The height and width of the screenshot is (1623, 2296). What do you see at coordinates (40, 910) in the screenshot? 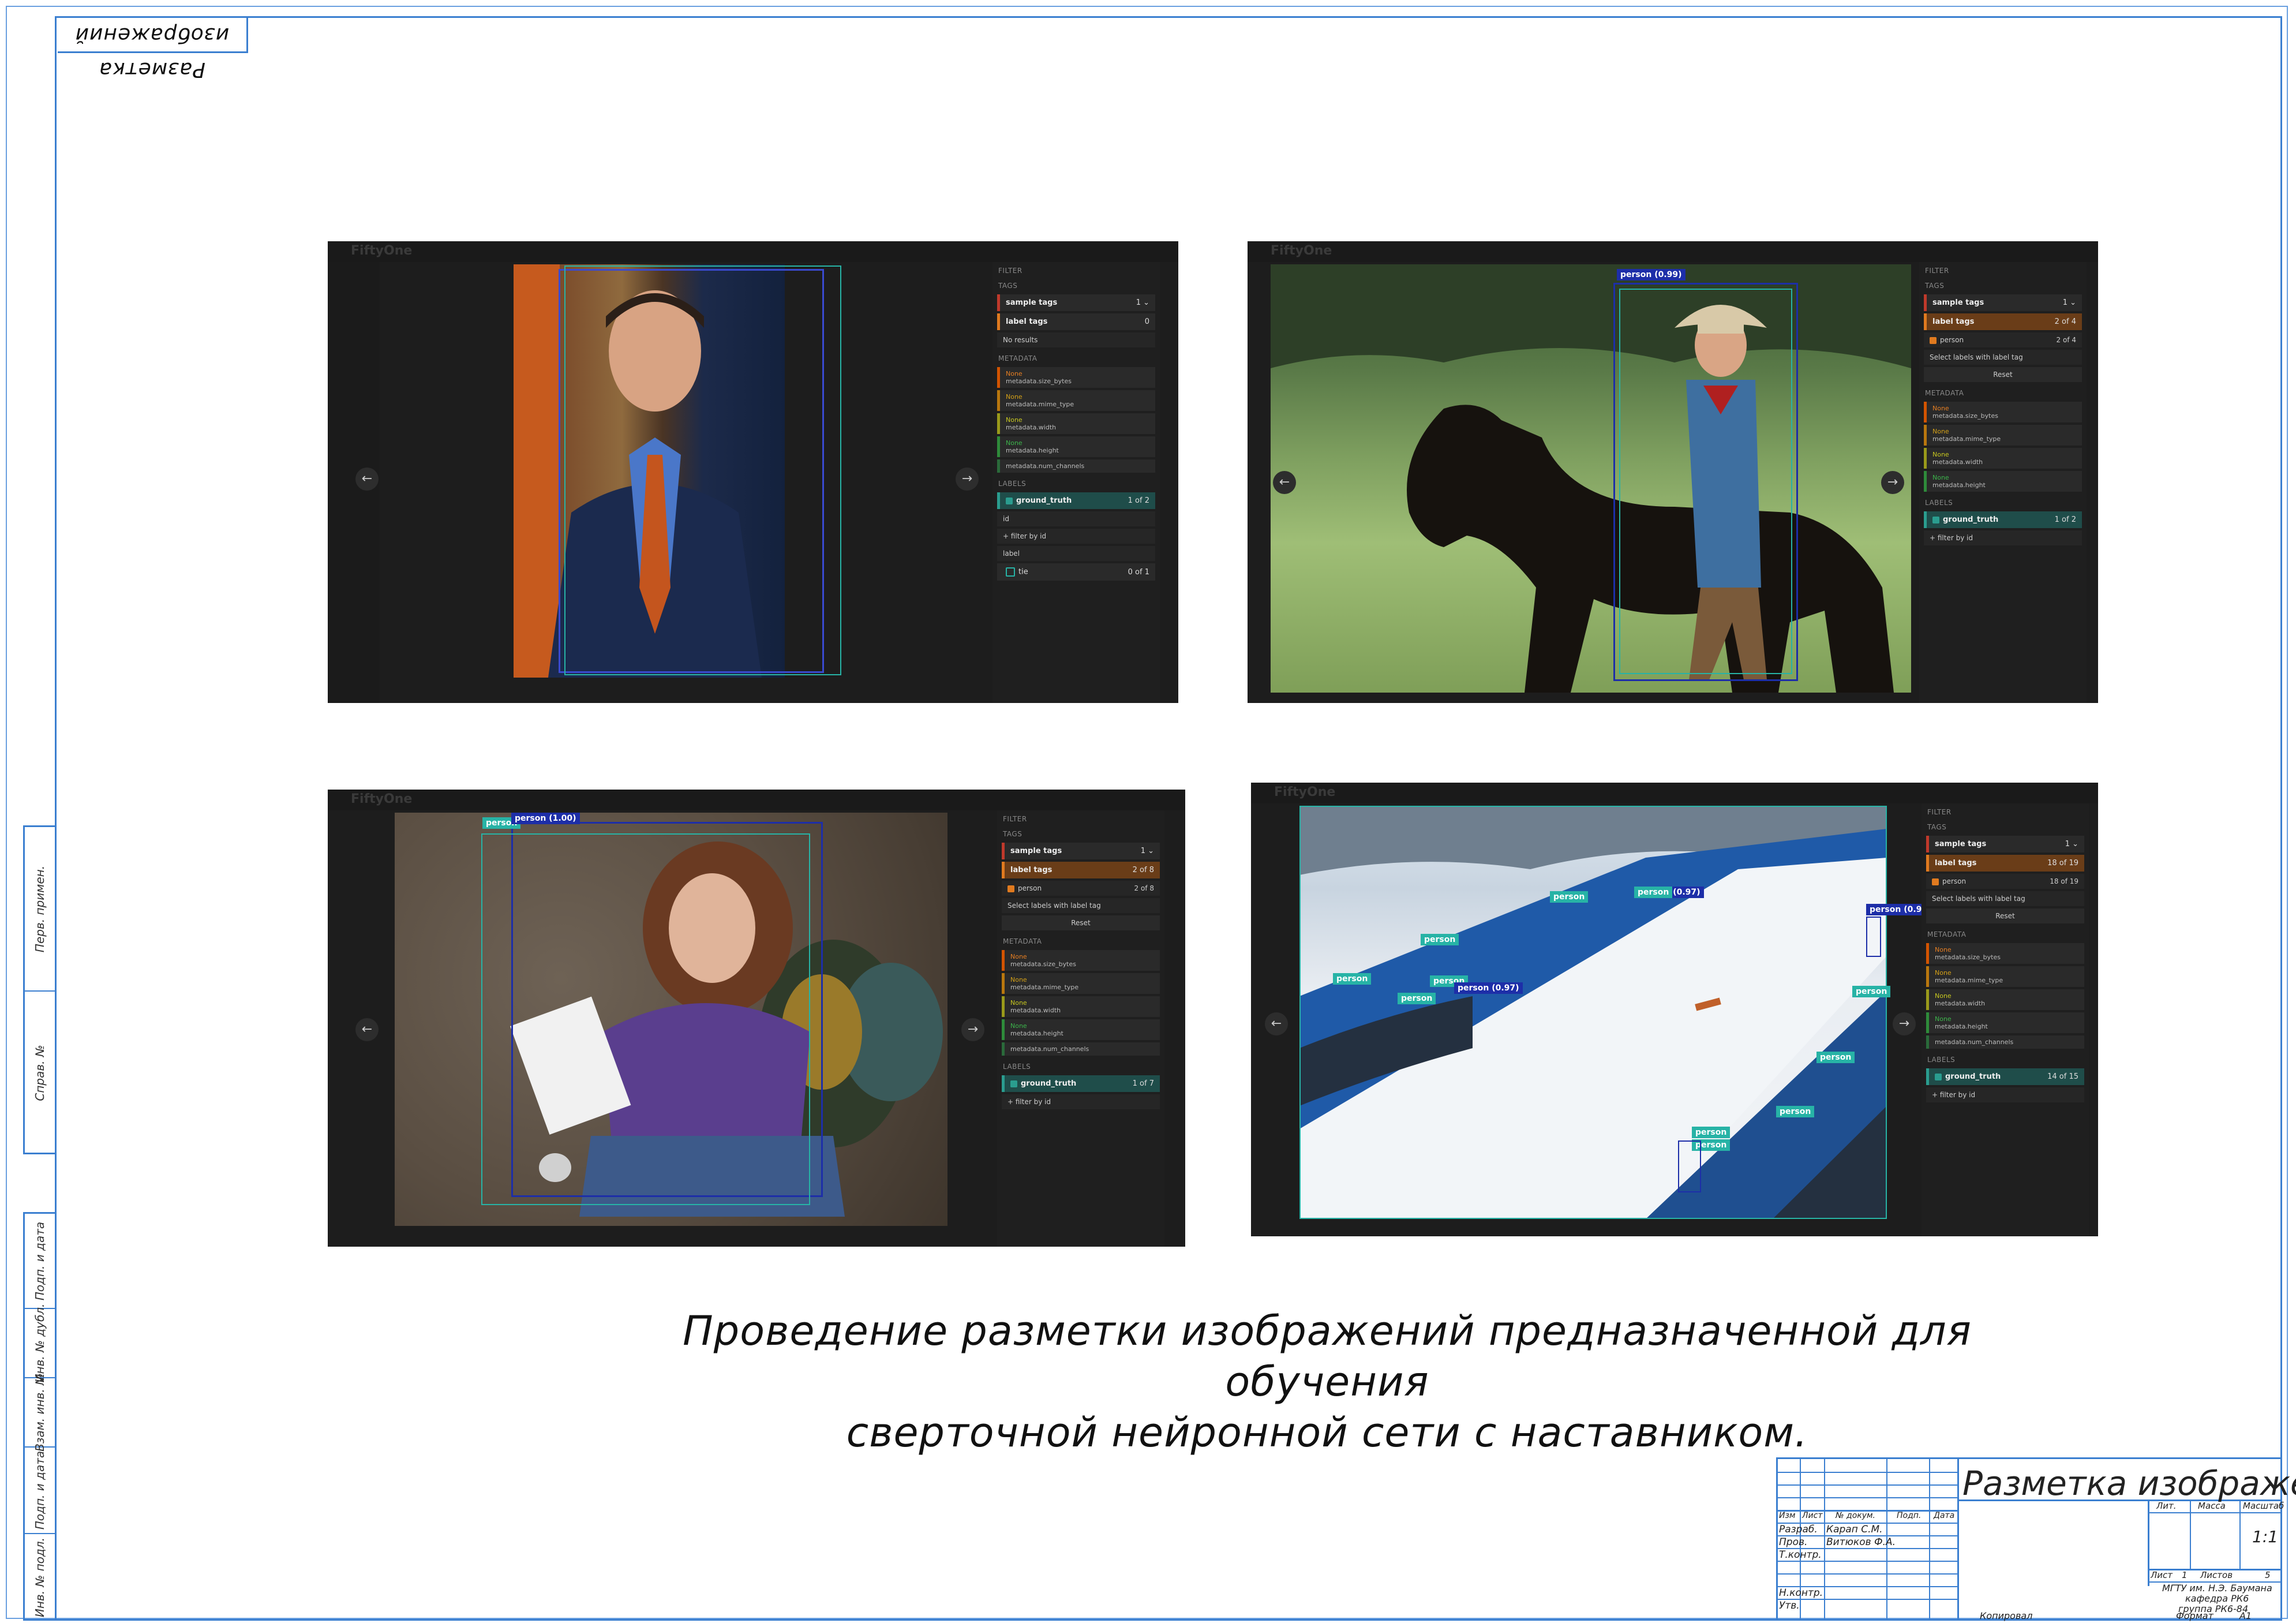
I see `side-cell: Перв. примен.` at bounding box center [40, 910].